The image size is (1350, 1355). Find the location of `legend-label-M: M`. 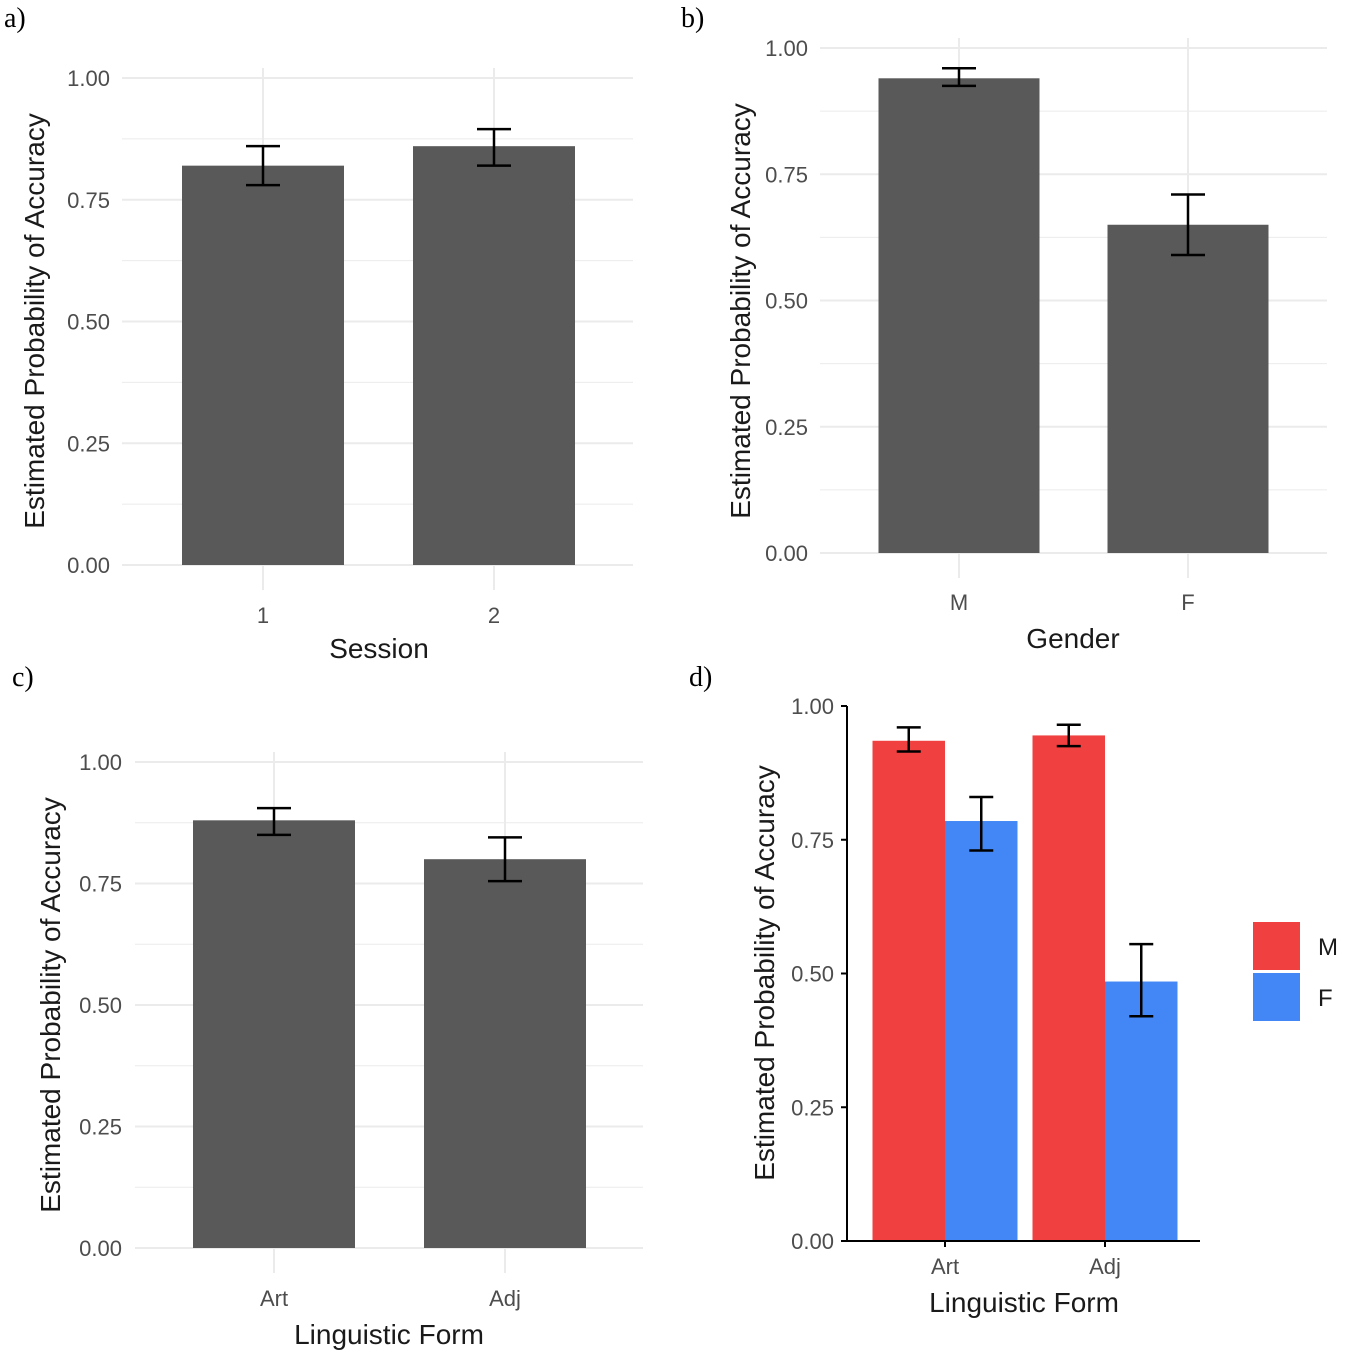

legend-label-M: M is located at coordinates (1328, 947).